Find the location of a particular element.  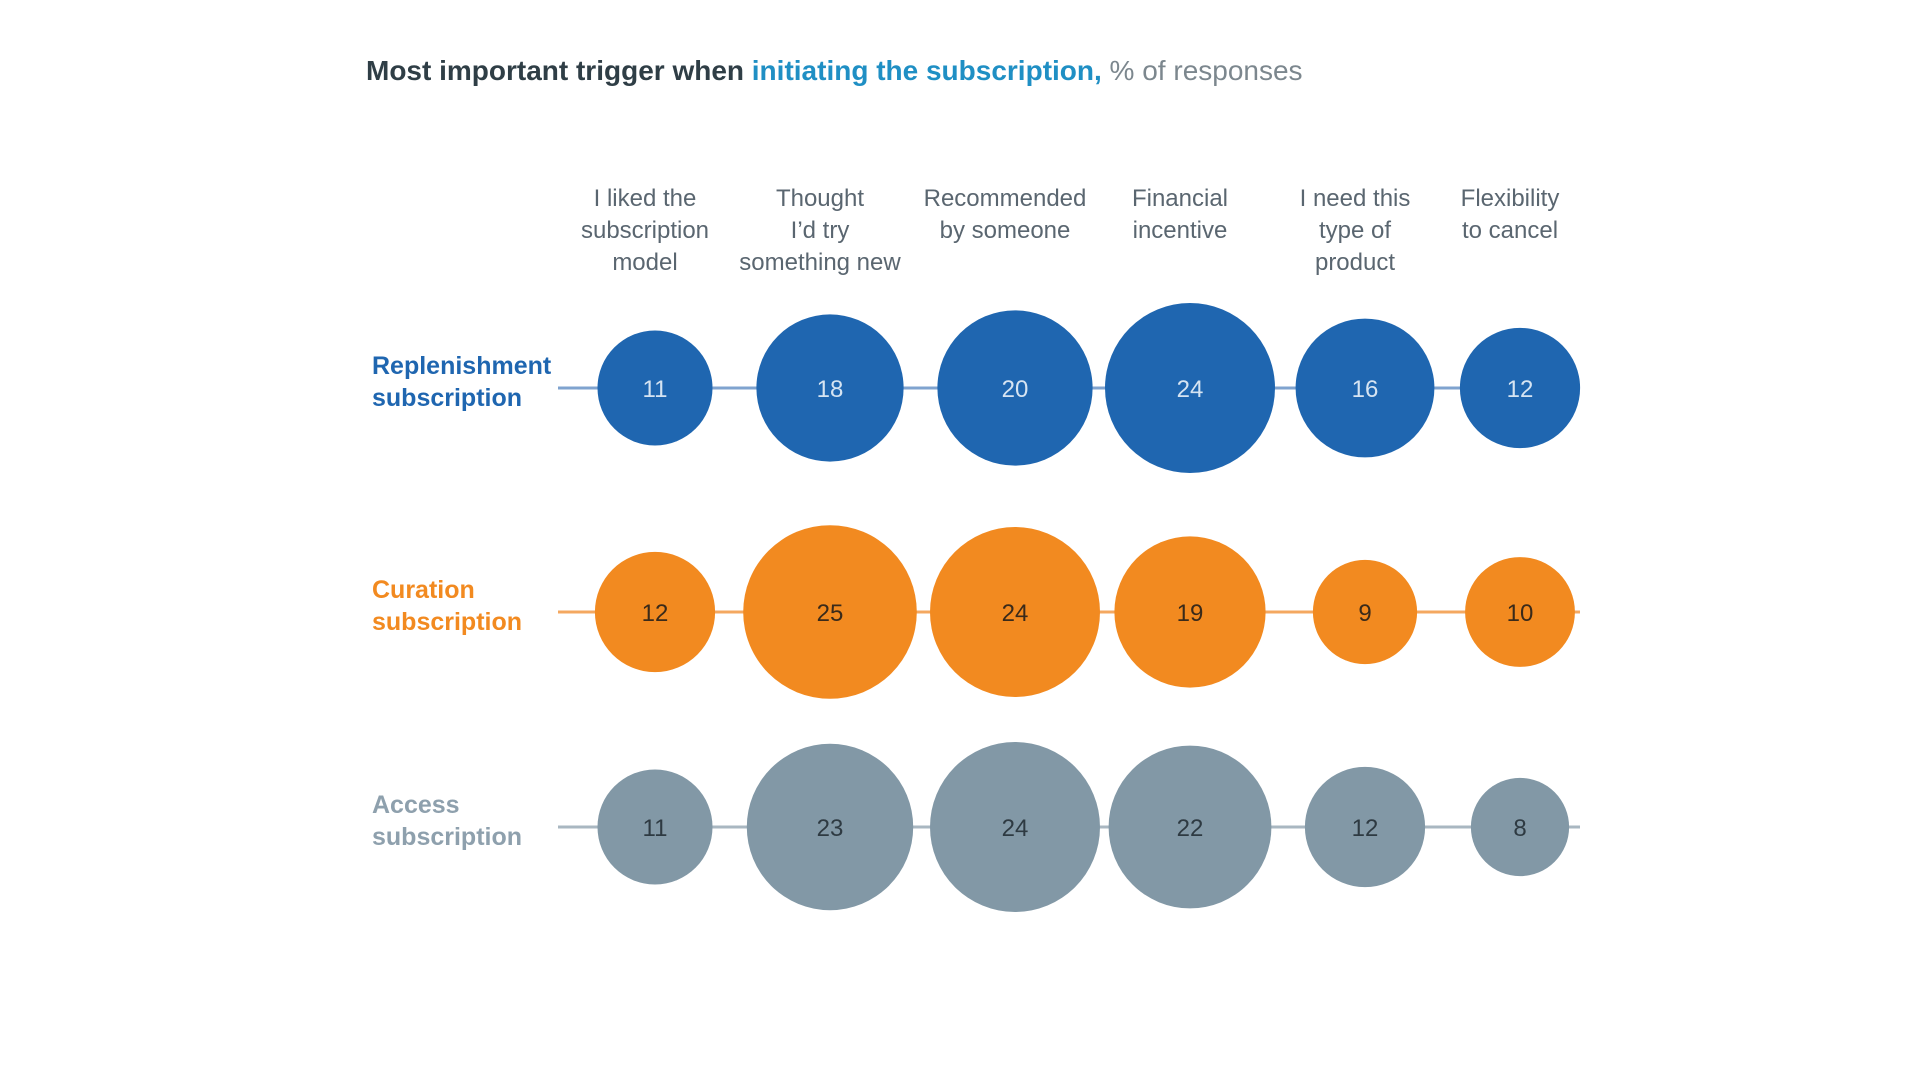

series-label-1: Curation subscription is located at coordinates (447, 606).